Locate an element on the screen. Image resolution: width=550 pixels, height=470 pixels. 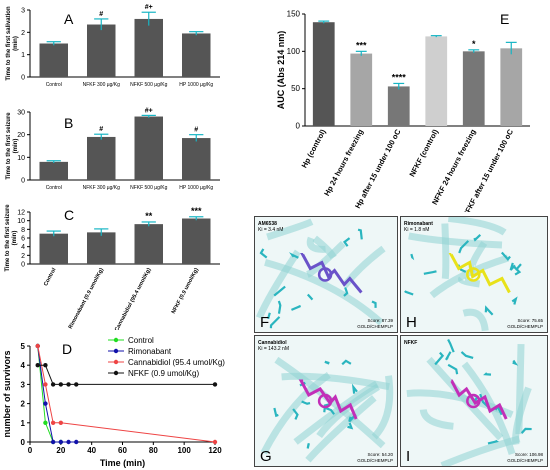
x-tick-label: 0 is located at coordinates (30, 450).